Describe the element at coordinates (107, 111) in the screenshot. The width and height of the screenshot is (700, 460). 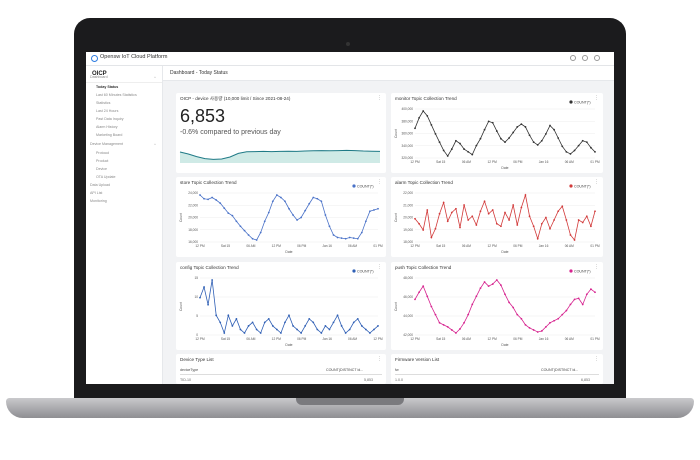
I see `sidebar-item: Last 24 Hours` at that location.